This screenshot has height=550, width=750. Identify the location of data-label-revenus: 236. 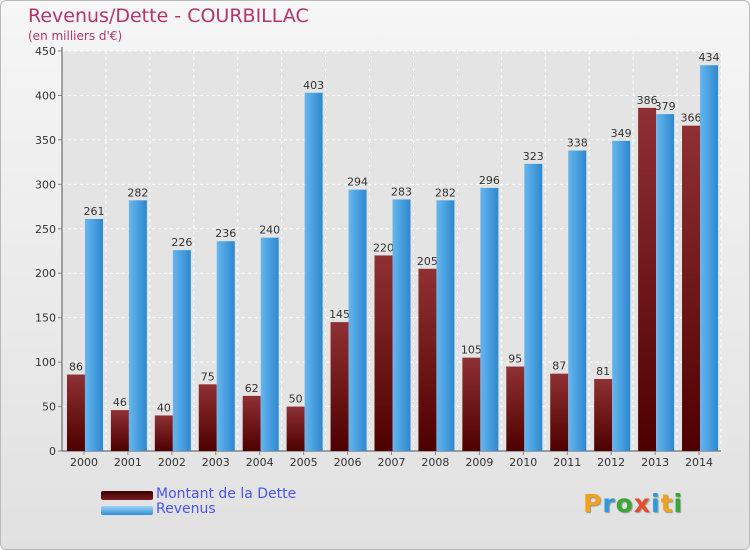
(225, 233).